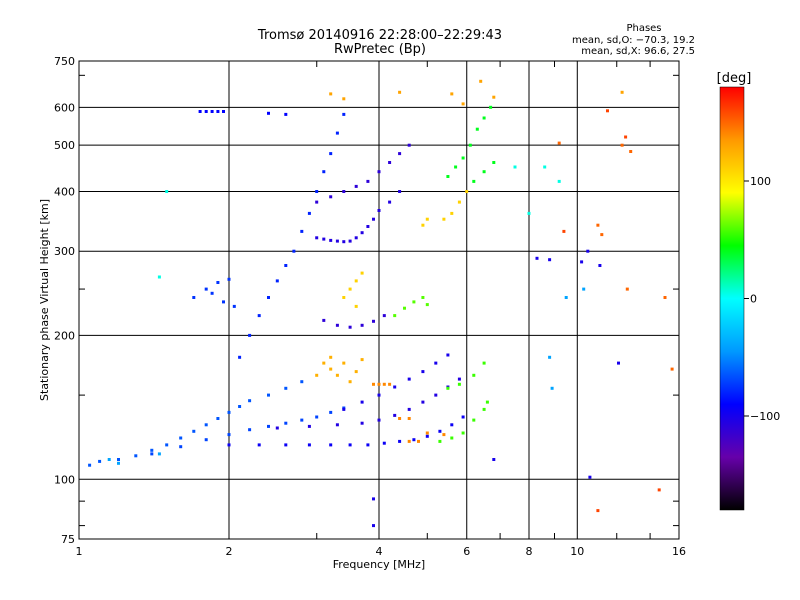 Image resolution: width=800 pixels, height=600 pixels. Describe the element at coordinates (760, 181) in the screenshot. I see `colorbar-tick-label: 100` at that location.